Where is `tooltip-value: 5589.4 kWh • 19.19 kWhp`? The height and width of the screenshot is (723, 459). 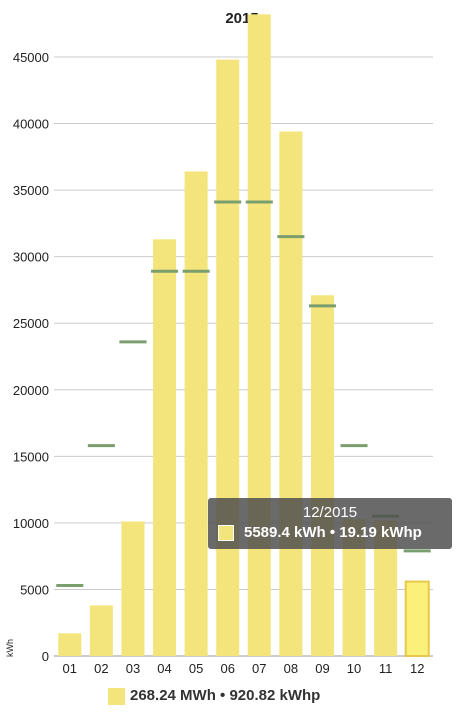
tooltip-value: 5589.4 kWh • 19.19 kWhp is located at coordinates (333, 532).